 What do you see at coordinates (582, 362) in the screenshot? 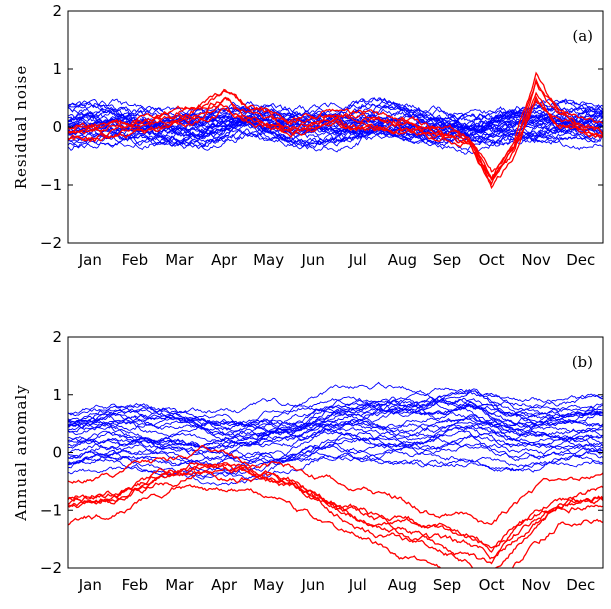
I see `panel-label: (b)` at bounding box center [582, 362].